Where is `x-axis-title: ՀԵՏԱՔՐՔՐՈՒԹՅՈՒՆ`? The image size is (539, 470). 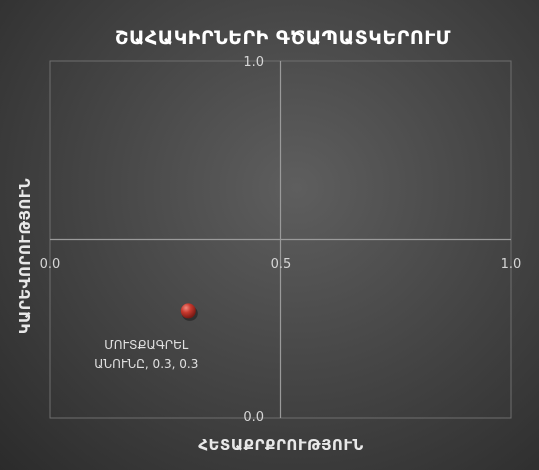 x-axis-title: ՀԵՏԱՔՐՔՐՈՒԹՅՈՒՆ is located at coordinates (281, 445).